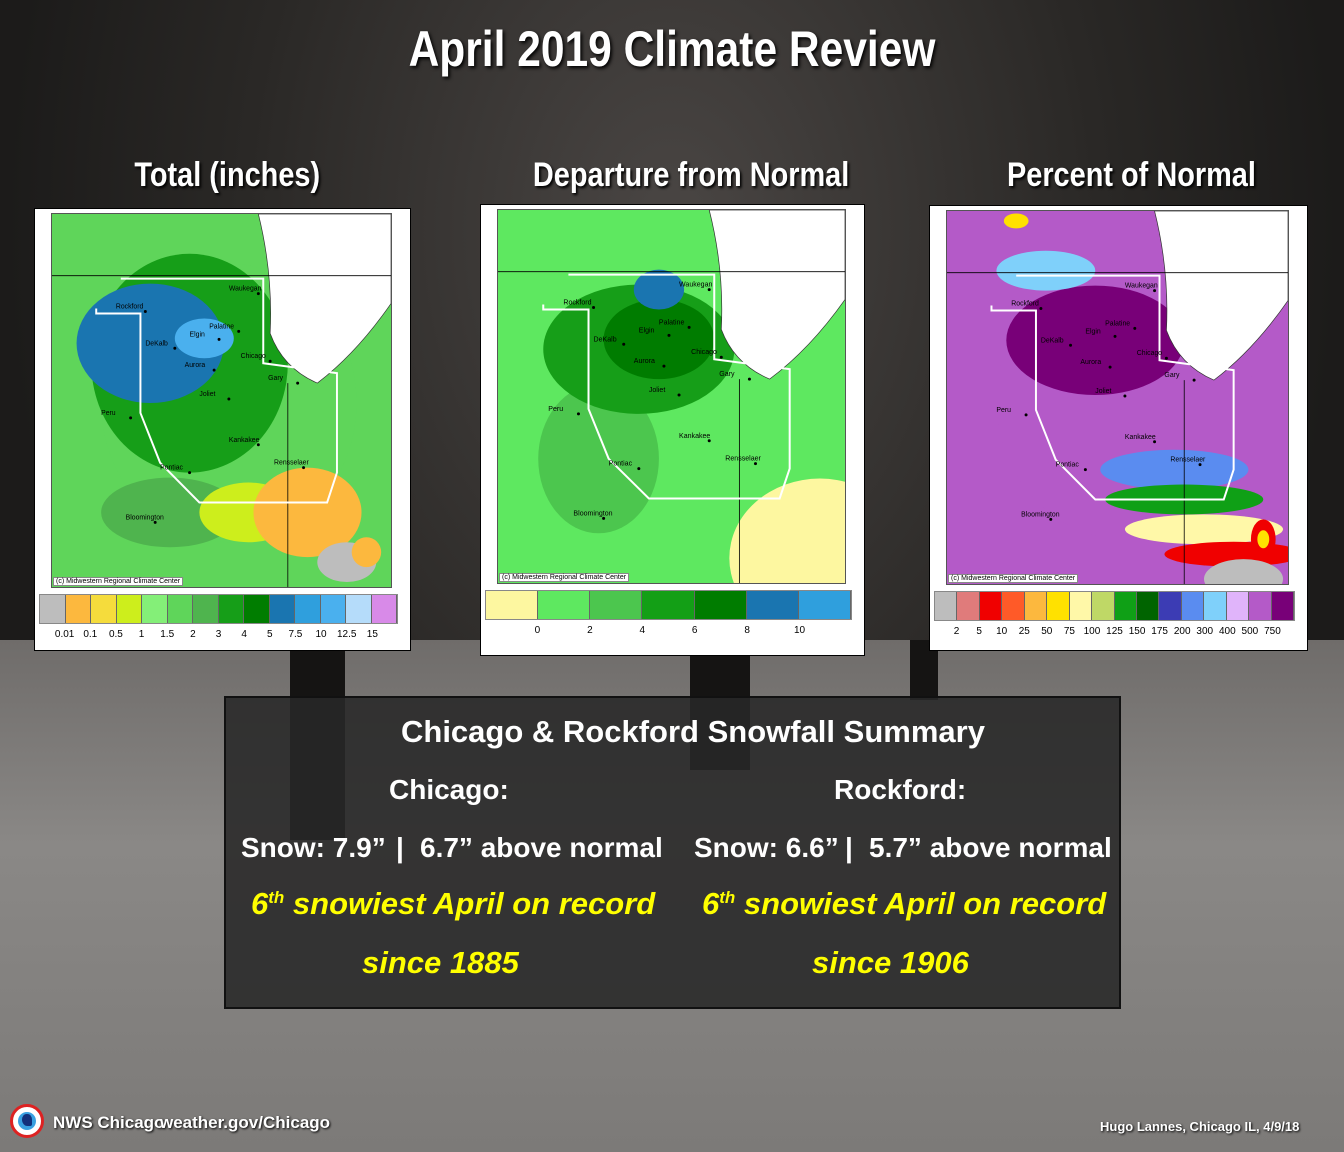 This screenshot has height=1152, width=1344. I want to click on chicago-since: since 1885, so click(440, 962).